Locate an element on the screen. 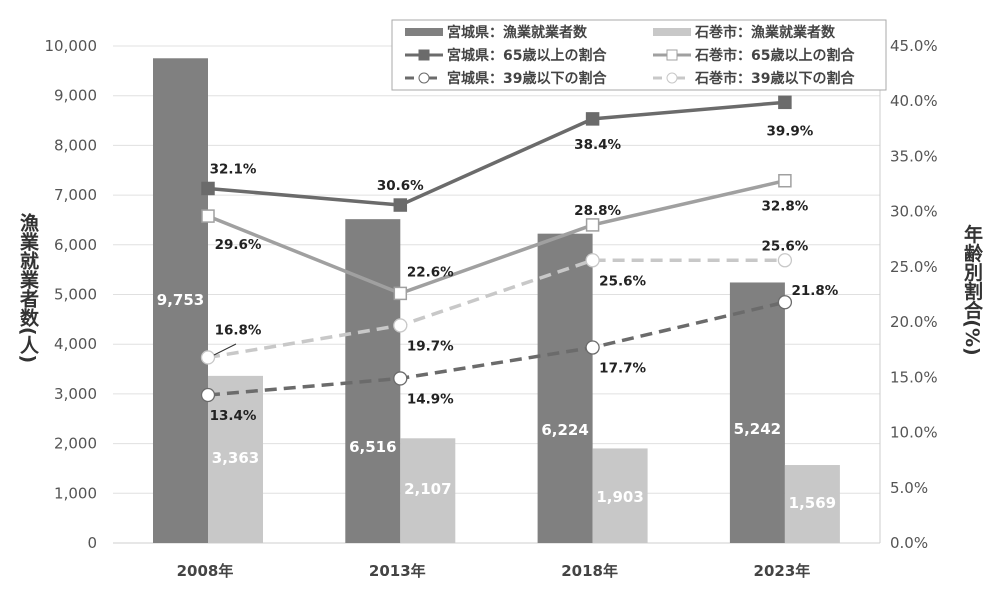  legend-box is located at coordinates (639, 55).